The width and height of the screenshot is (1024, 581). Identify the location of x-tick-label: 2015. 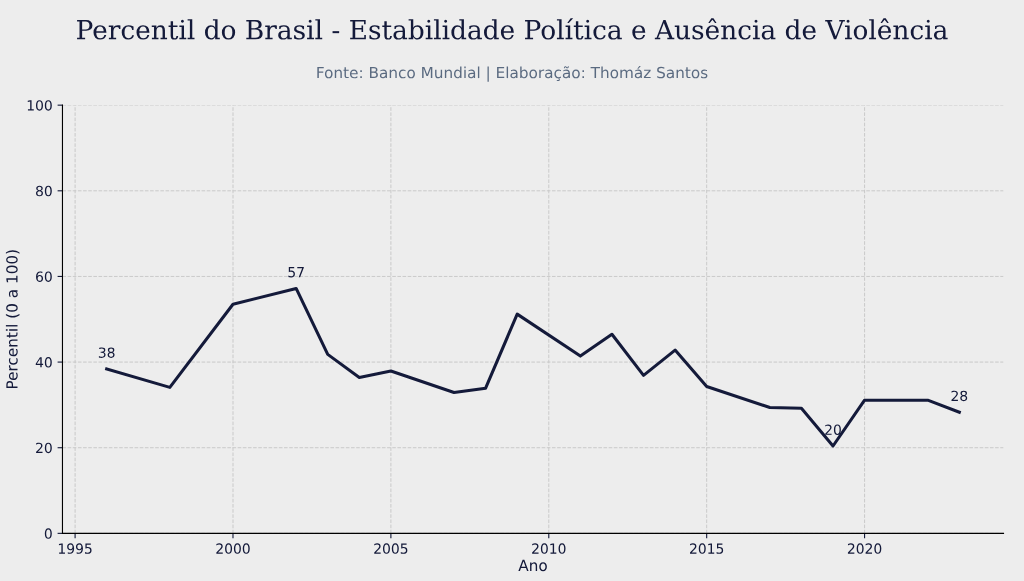
(707, 548).